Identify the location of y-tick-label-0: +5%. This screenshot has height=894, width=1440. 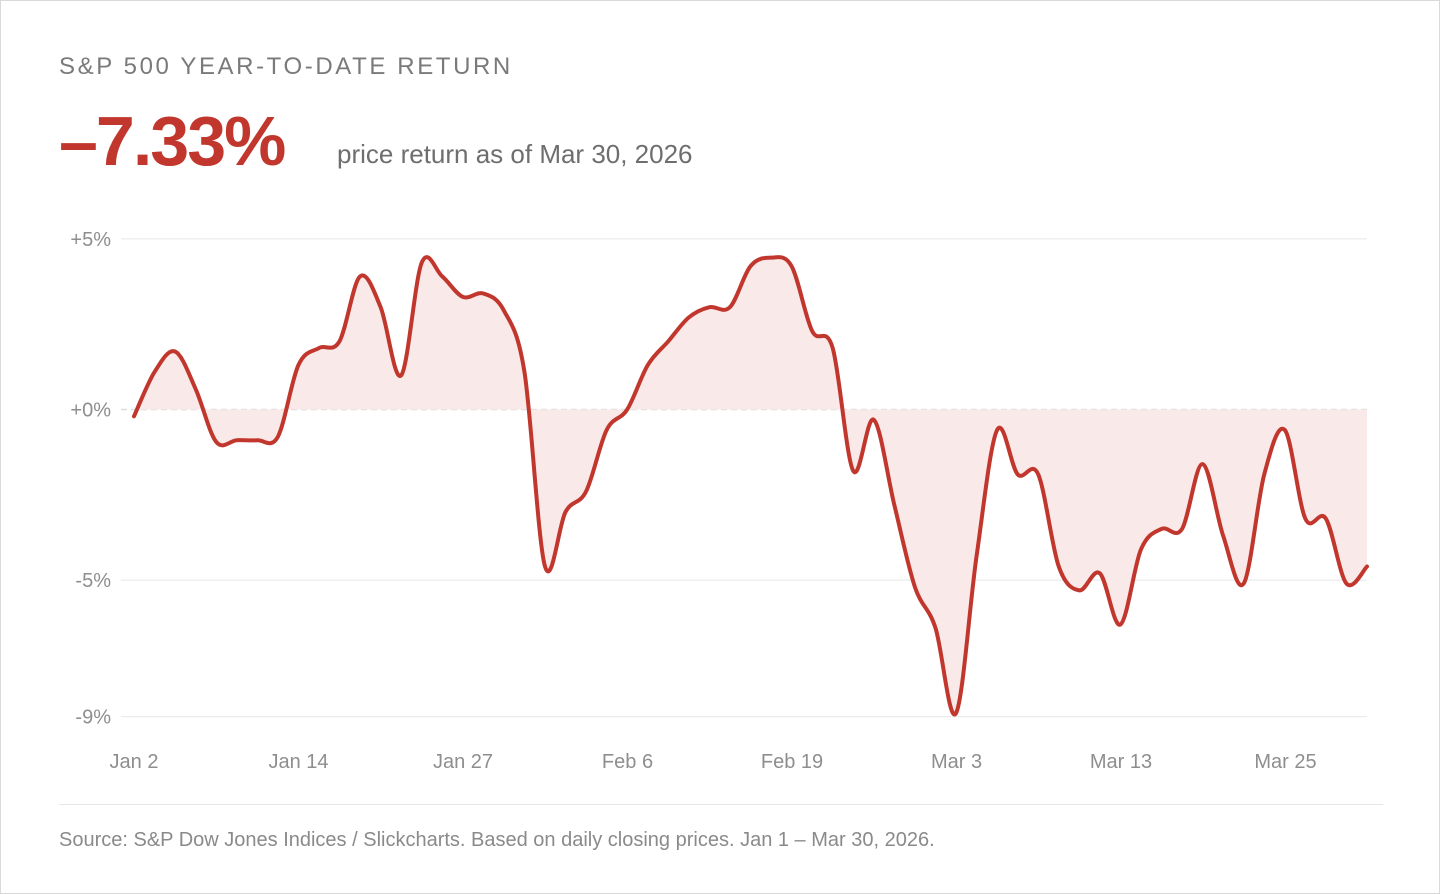
(90, 240).